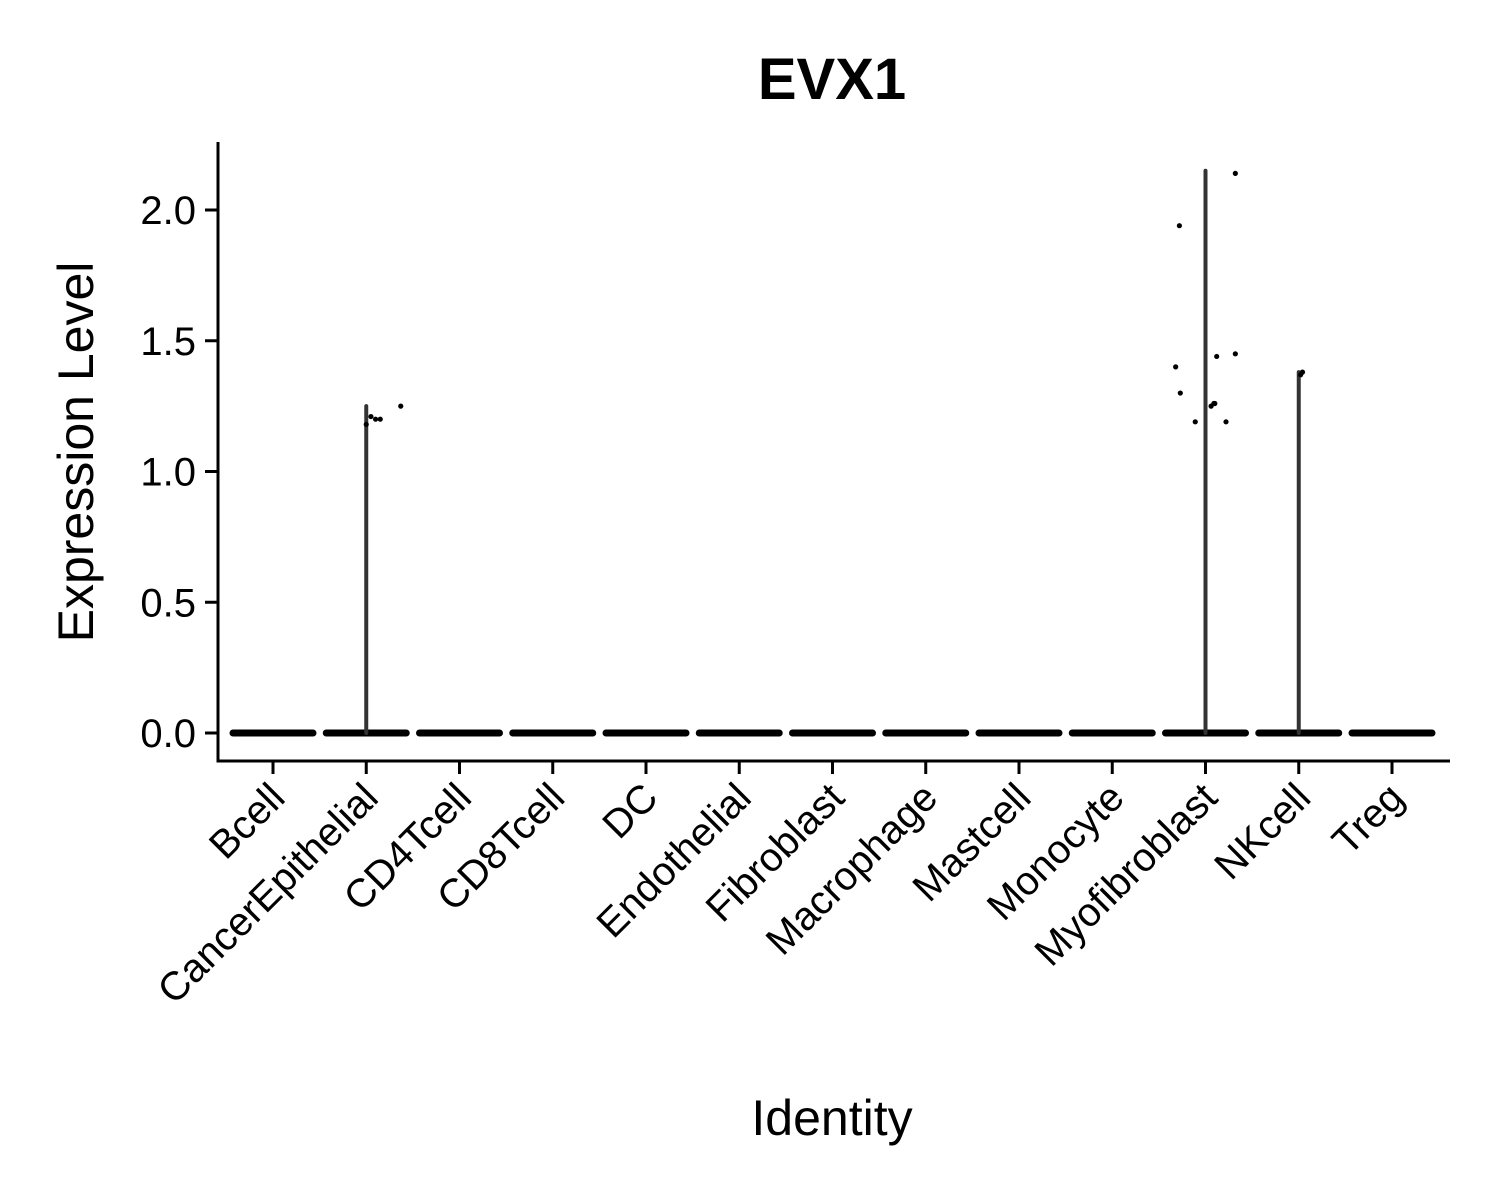  I want to click on y-ticks: 0.0 0.5 1.0 1.5 2.0, so click(179, 472).